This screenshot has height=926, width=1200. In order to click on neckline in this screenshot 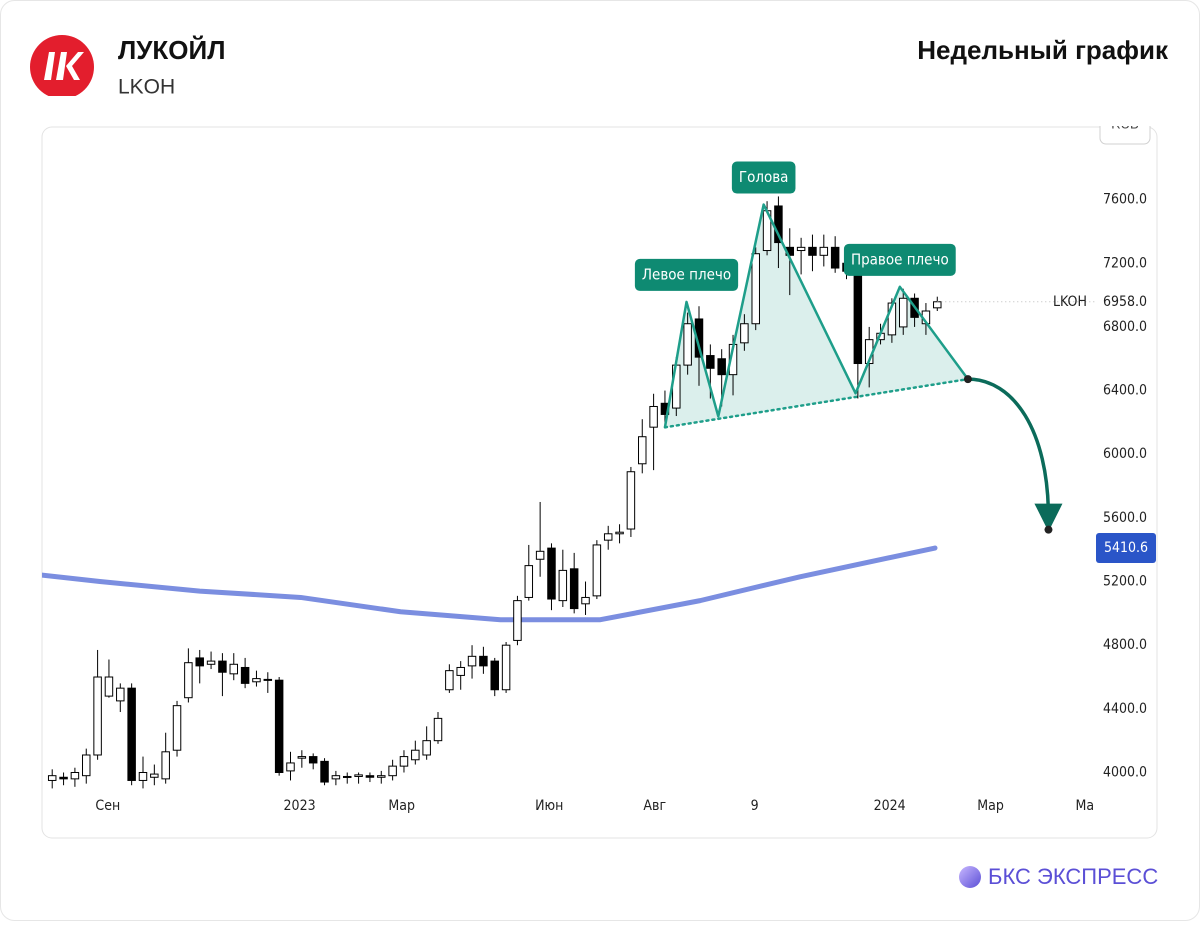, I will do `click(816, 403)`.